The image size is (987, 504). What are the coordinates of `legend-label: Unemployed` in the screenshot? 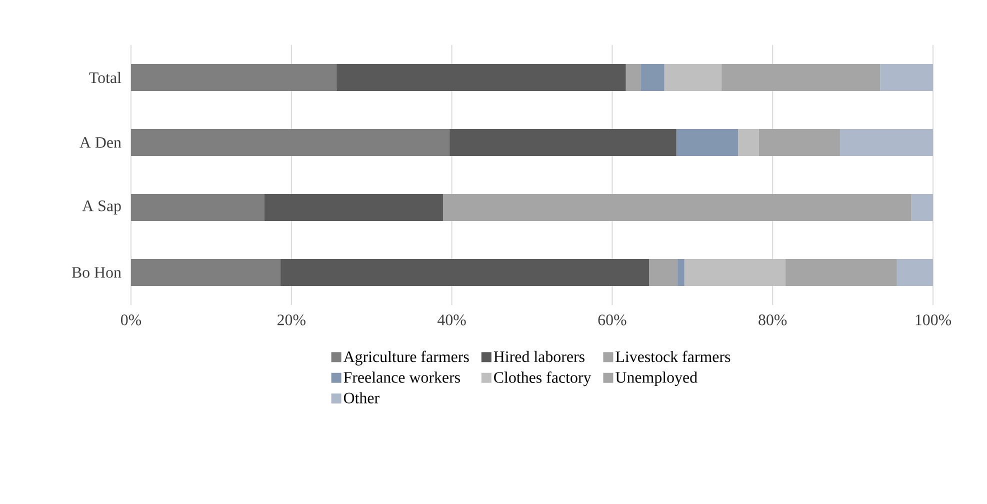 It's located at (657, 379).